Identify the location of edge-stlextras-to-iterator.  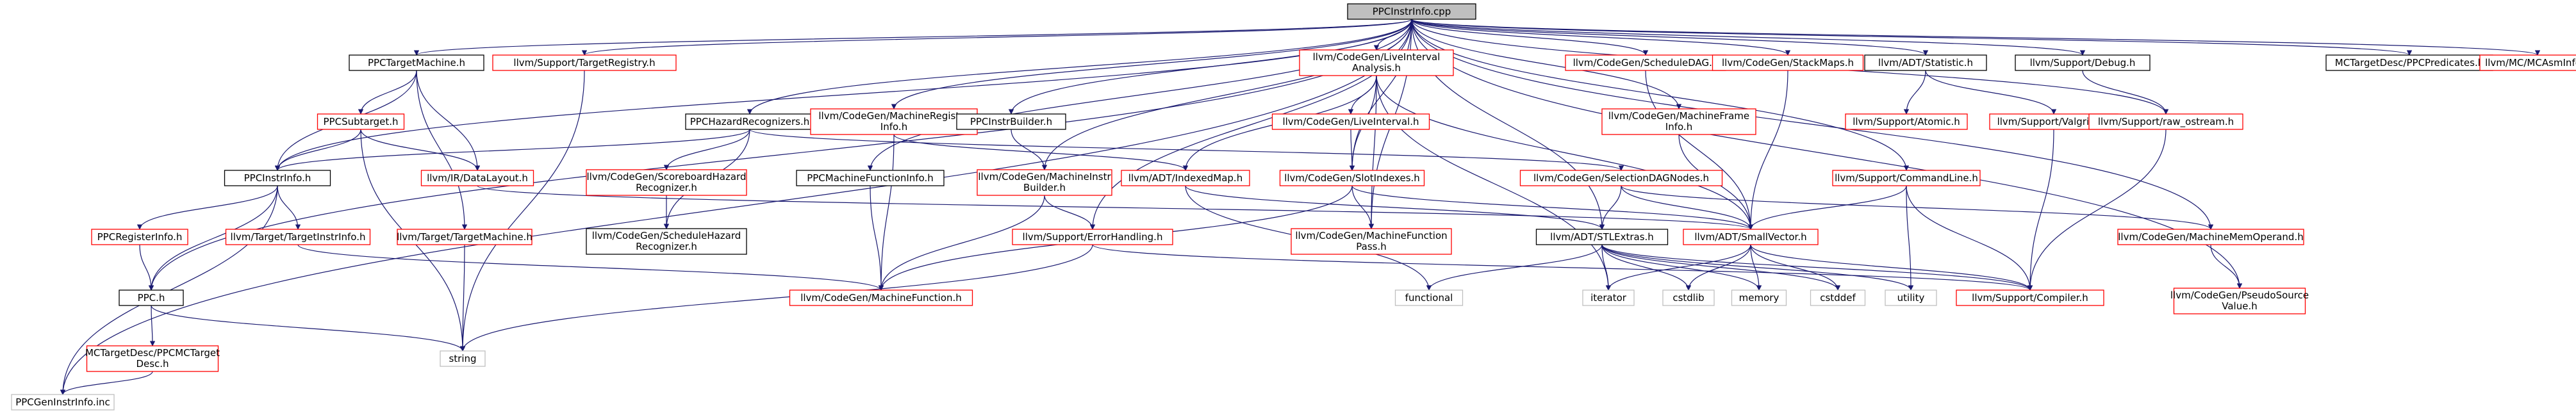
(1606, 267).